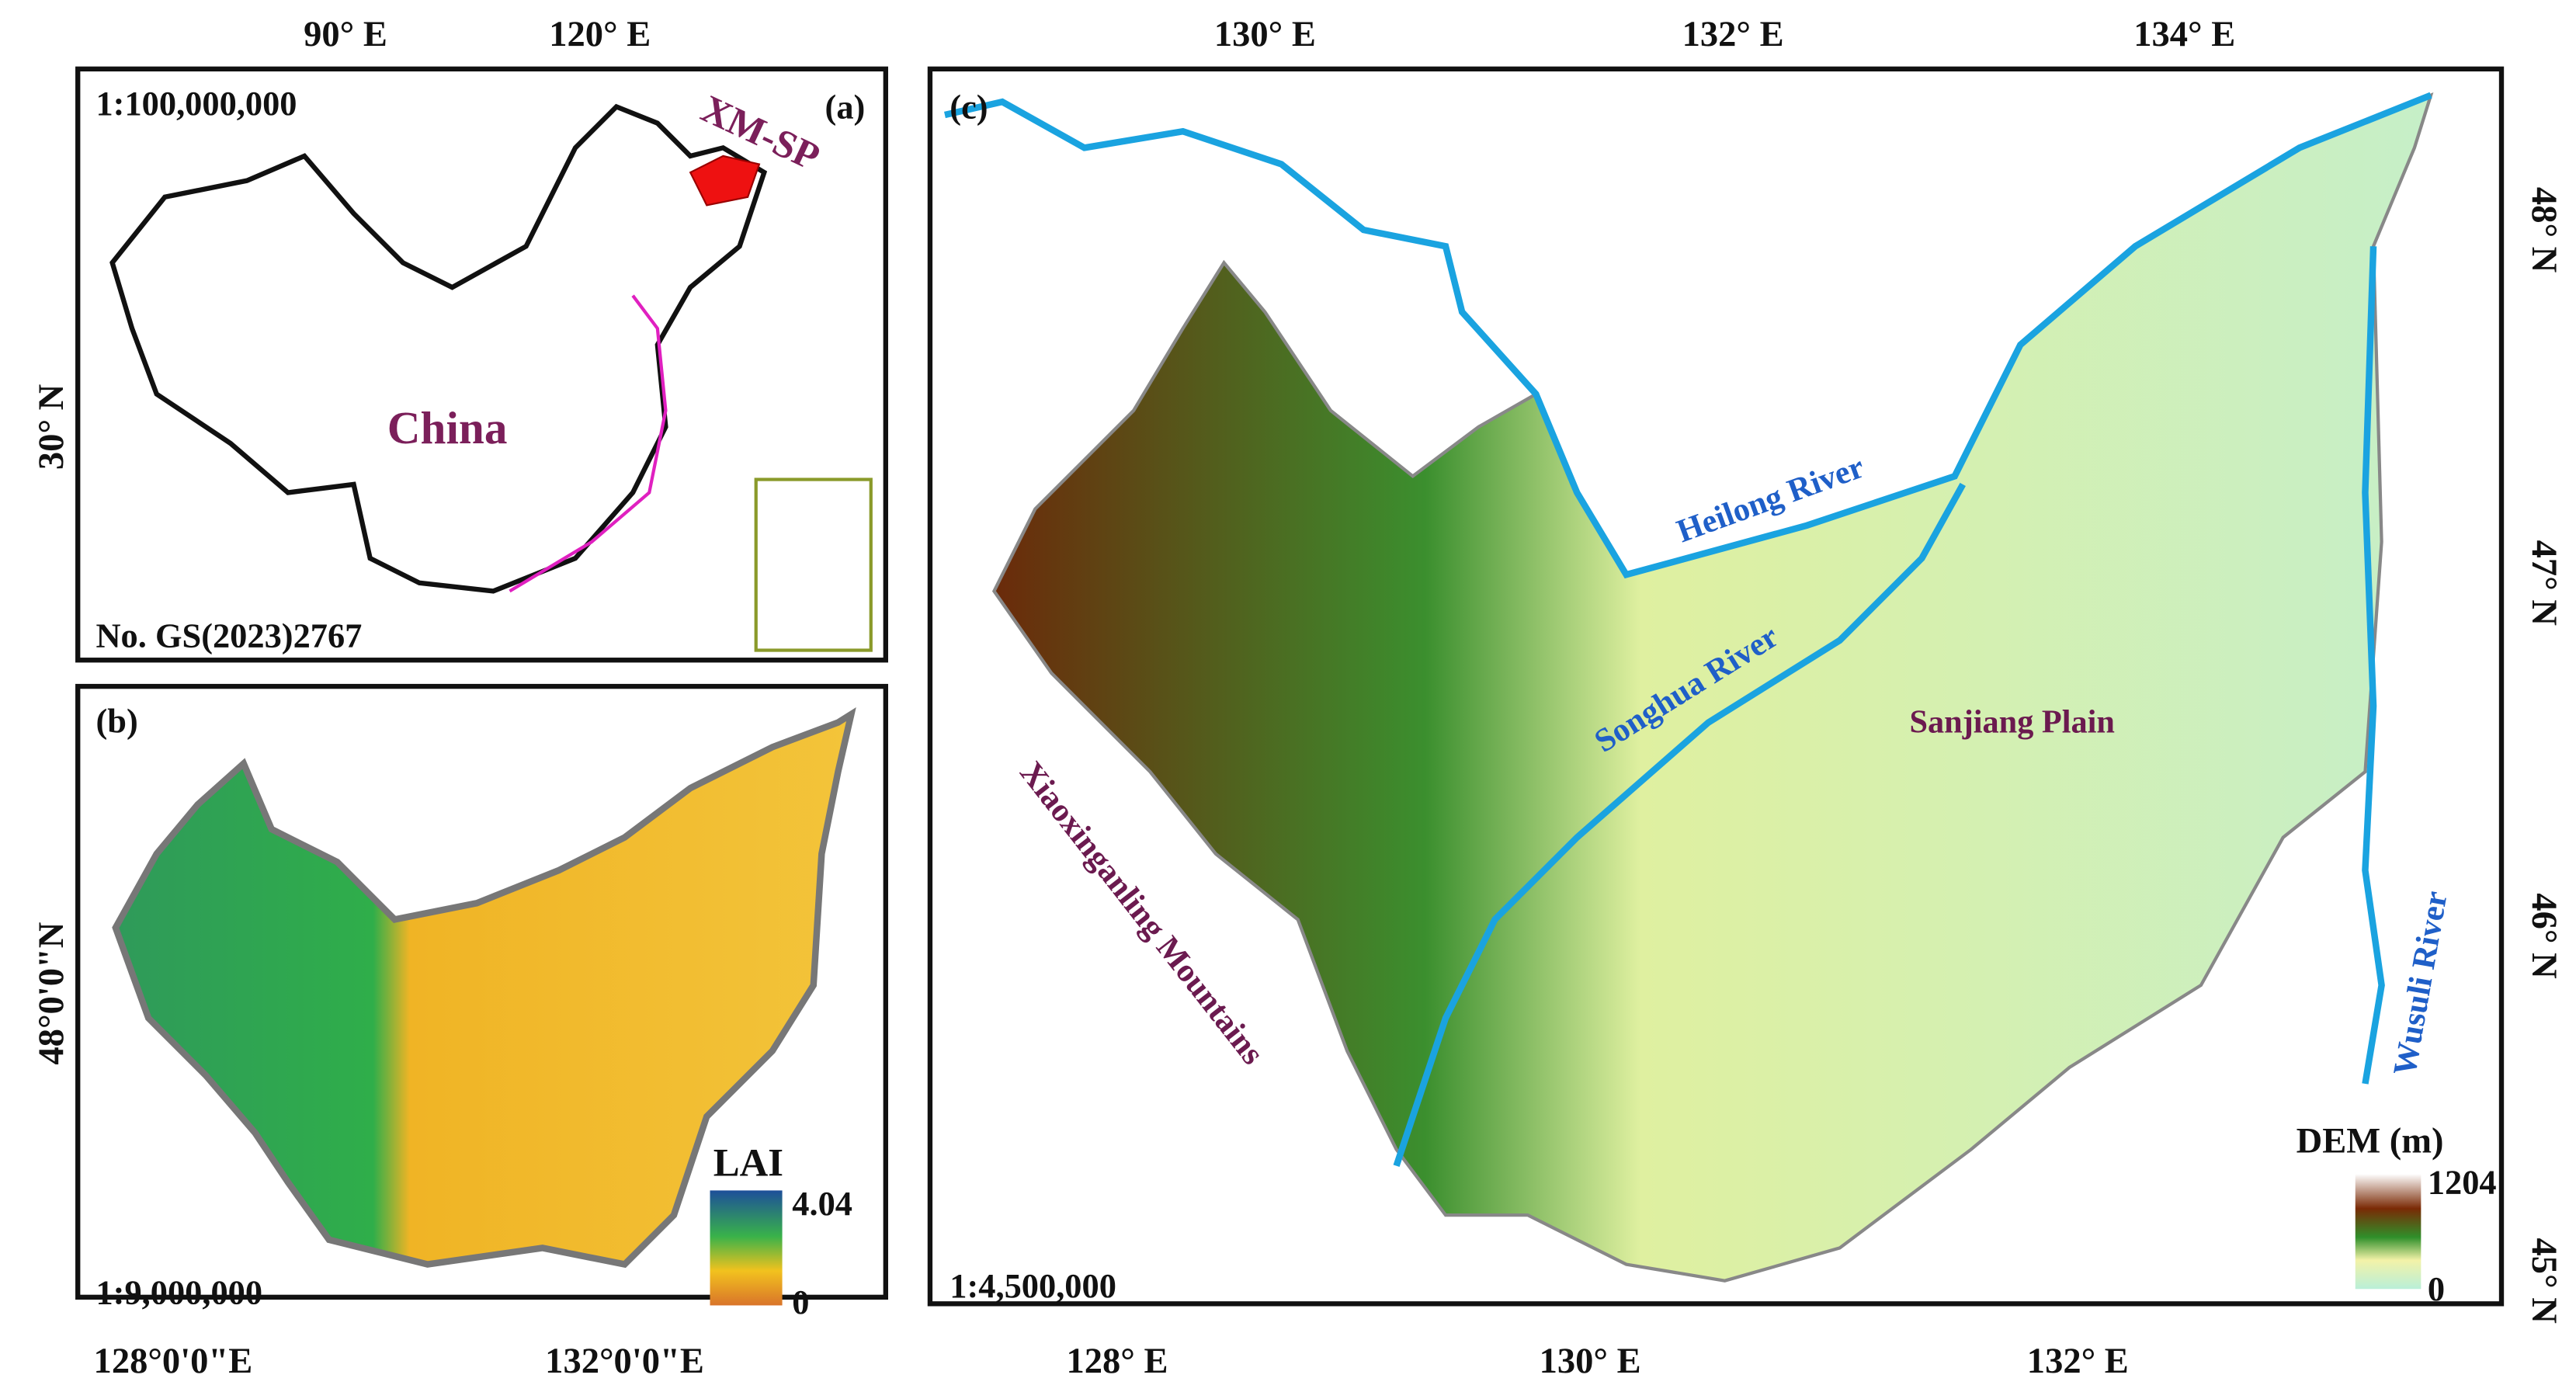  I want to click on right-tick-label: 47° N, so click(2544, 583).